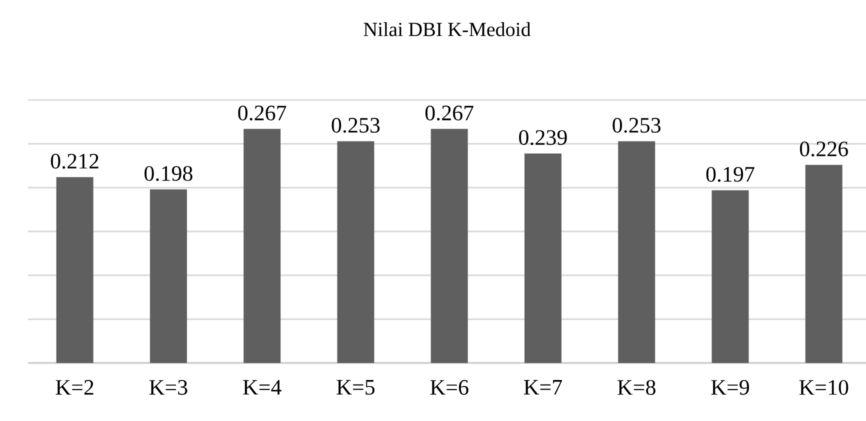 Image resolution: width=866 pixels, height=421 pixels. What do you see at coordinates (823, 387) in the screenshot?
I see `x-tick-label: K=10` at bounding box center [823, 387].